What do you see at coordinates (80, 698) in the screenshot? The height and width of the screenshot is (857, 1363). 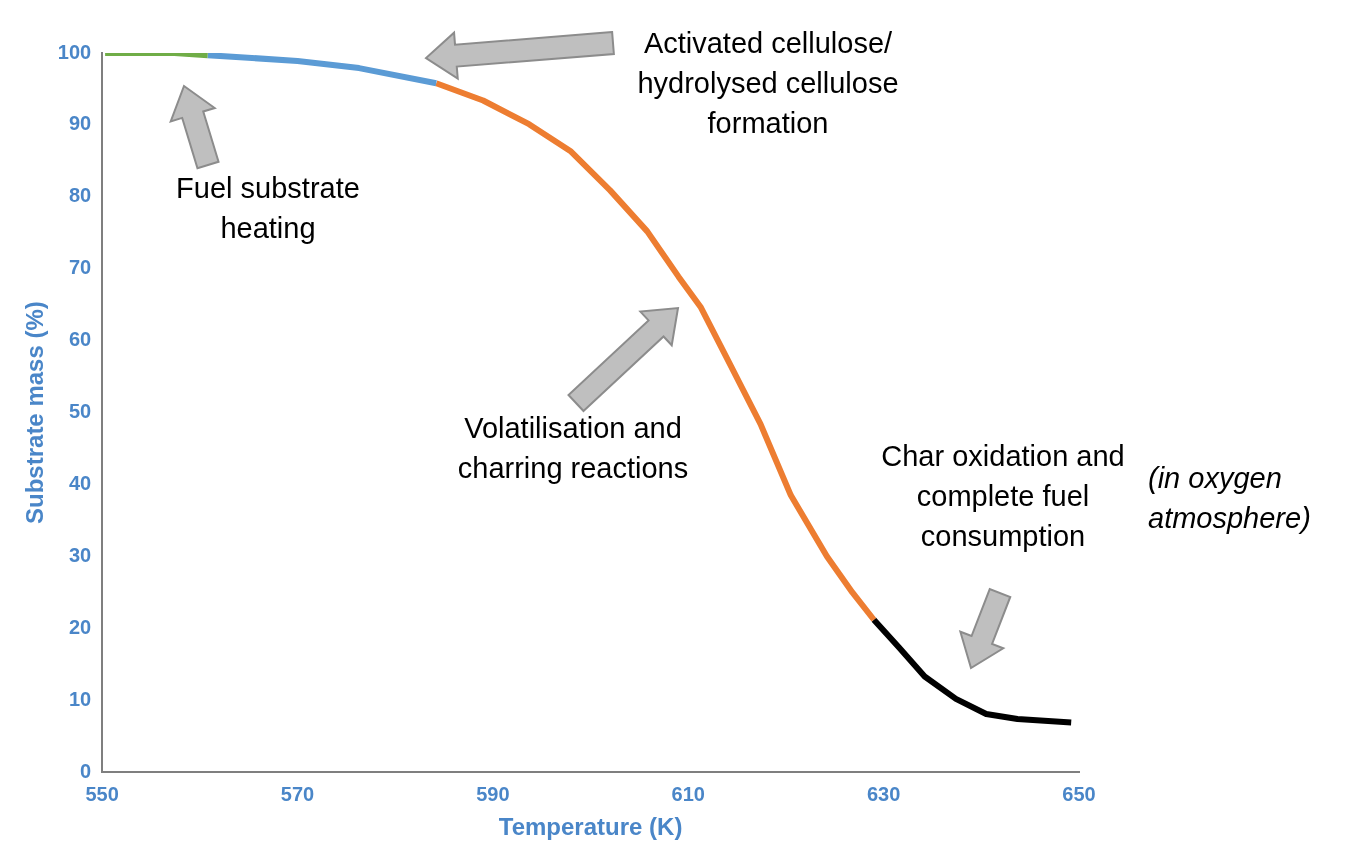 I see `y-tick-label: 10` at bounding box center [80, 698].